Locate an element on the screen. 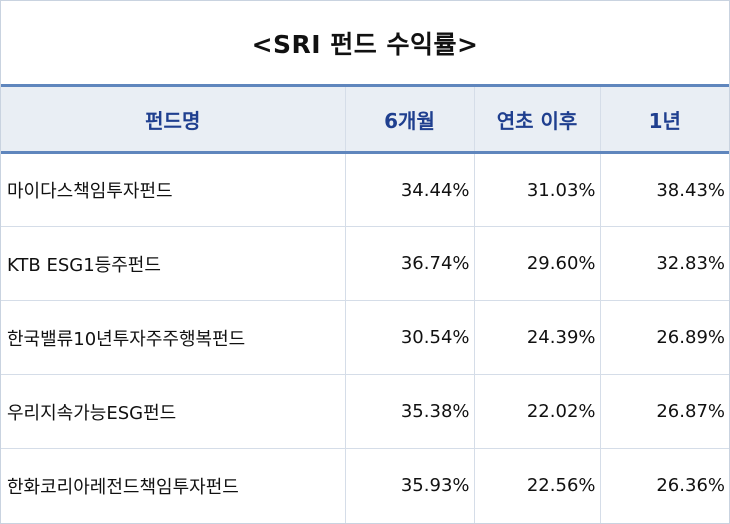 The width and height of the screenshot is (730, 524). fund-name-cell: 우리지속가능ESG펀드 is located at coordinates (173, 411).